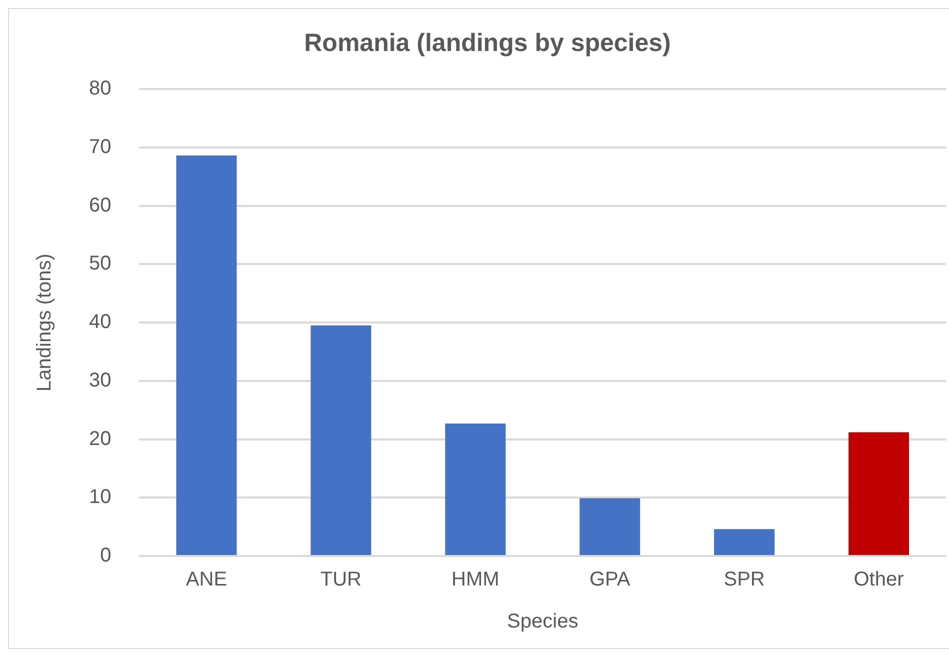  I want to click on x-tick-label: GPA, so click(610, 579).